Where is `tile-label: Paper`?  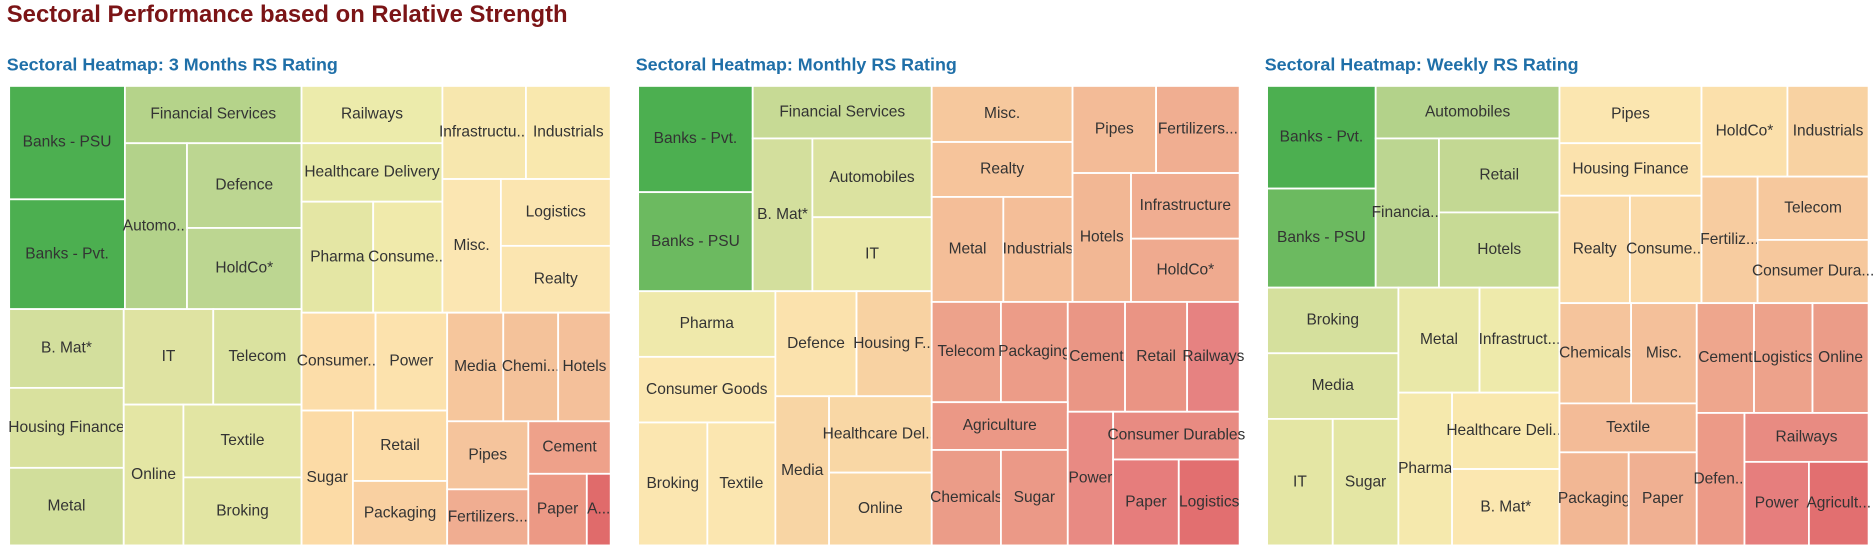
tile-label: Paper is located at coordinates (1662, 498).